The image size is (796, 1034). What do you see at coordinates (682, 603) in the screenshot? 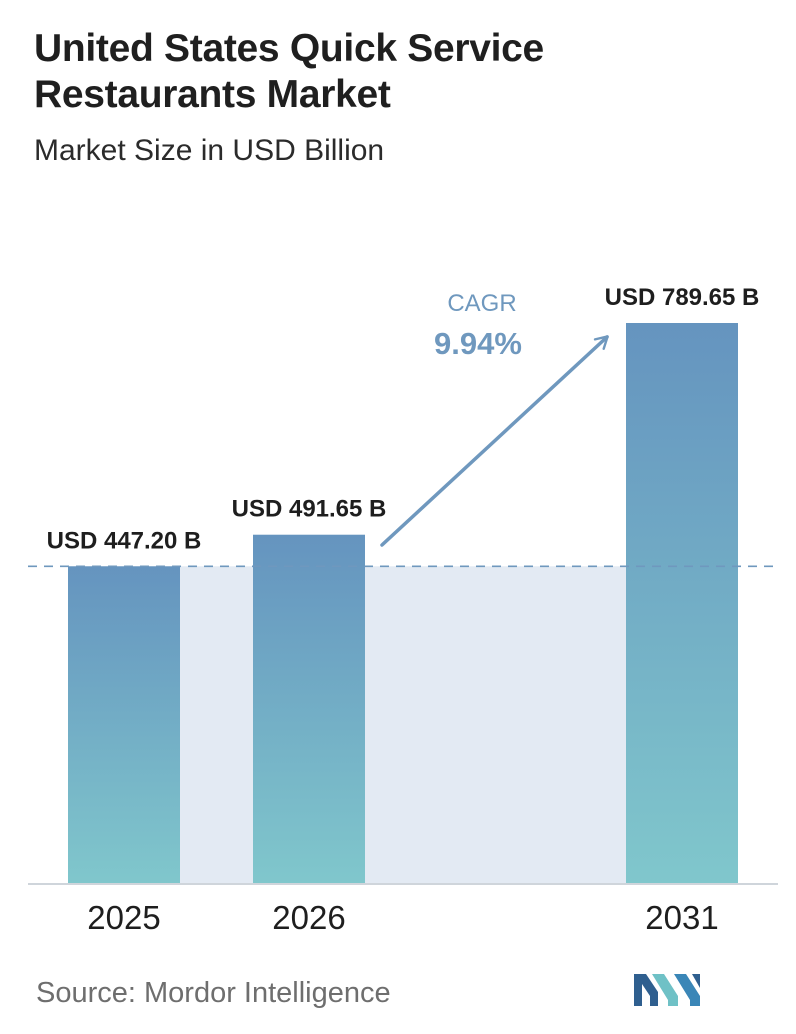
I see `bar-2031` at bounding box center [682, 603].